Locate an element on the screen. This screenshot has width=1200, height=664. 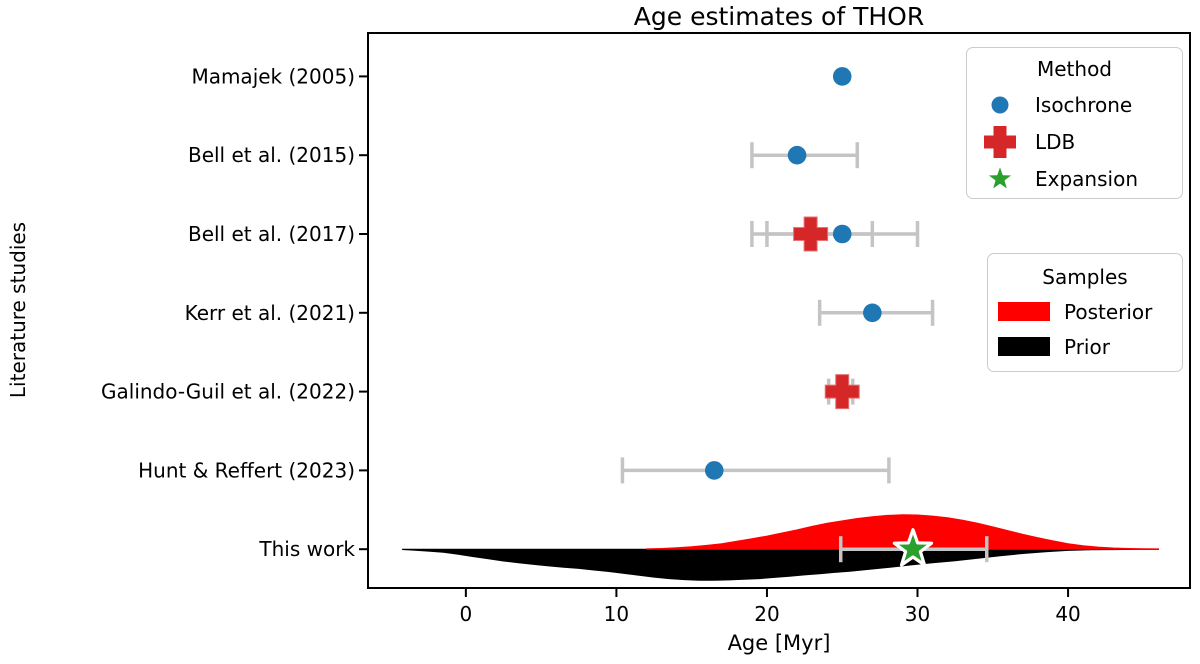
star-icon is located at coordinates (1000, 177).